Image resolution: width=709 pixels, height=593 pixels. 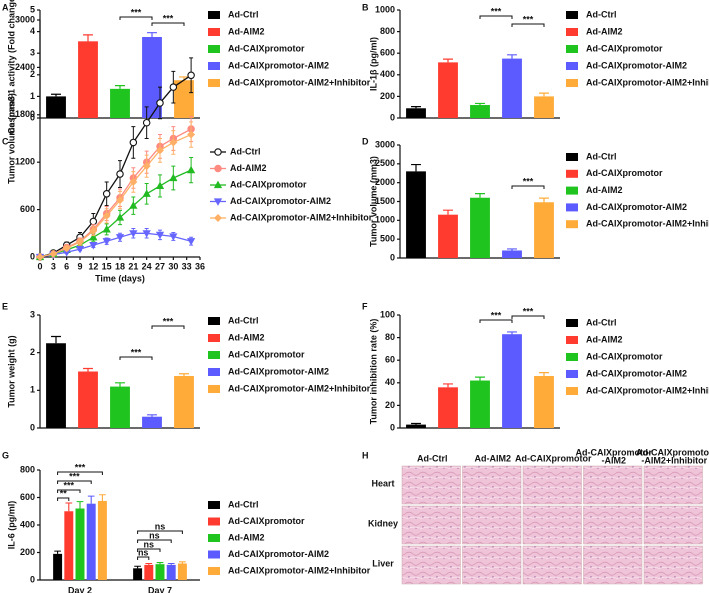 What do you see at coordinates (25, 114) in the screenshot?
I see `y-tick-label: 1800` at bounding box center [25, 114].